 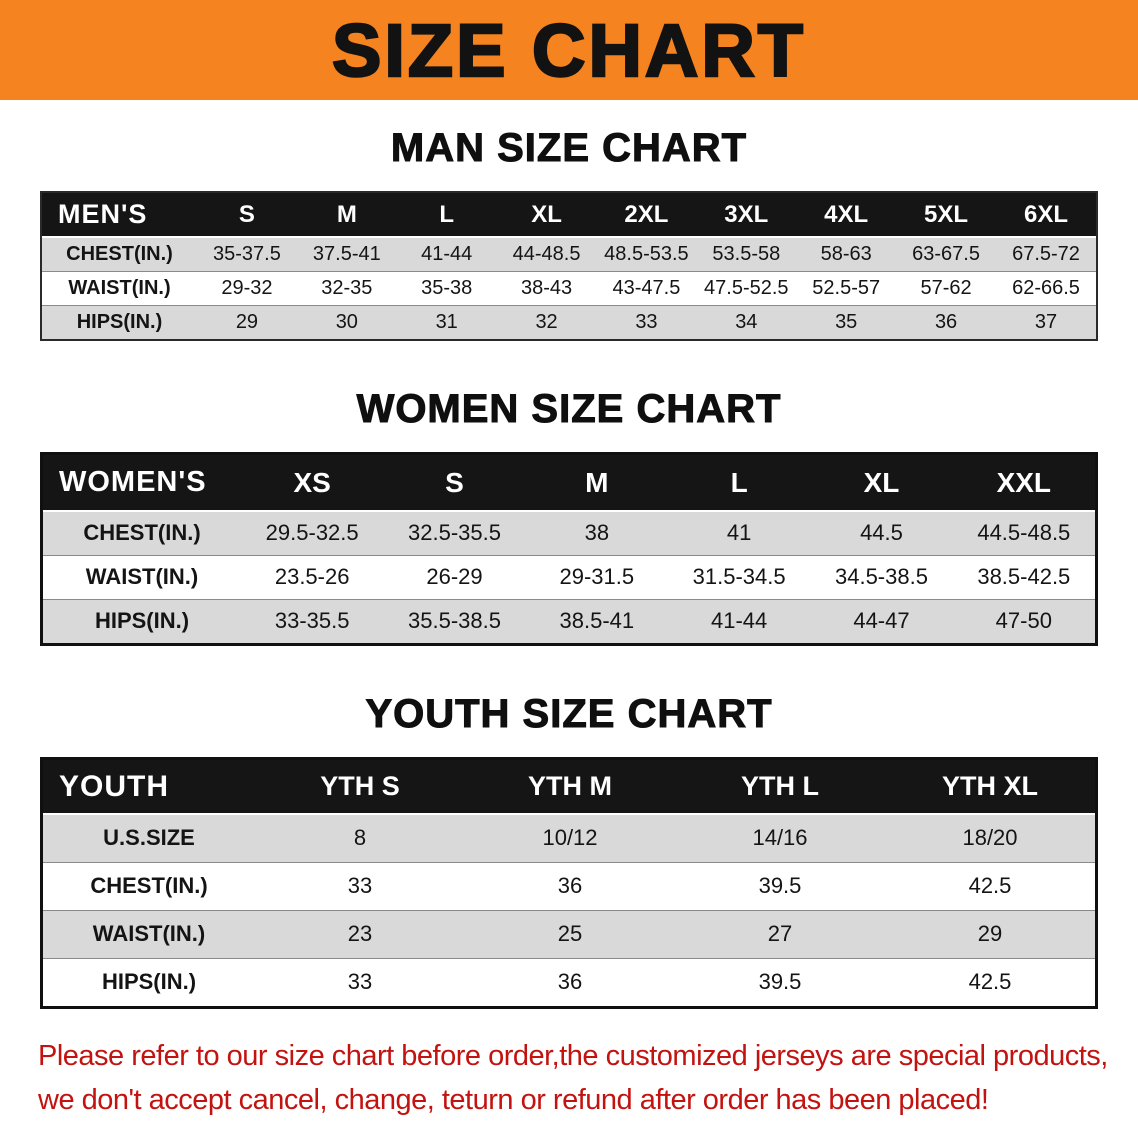 What do you see at coordinates (780, 787) in the screenshot?
I see `size-column-header: YTH L` at bounding box center [780, 787].